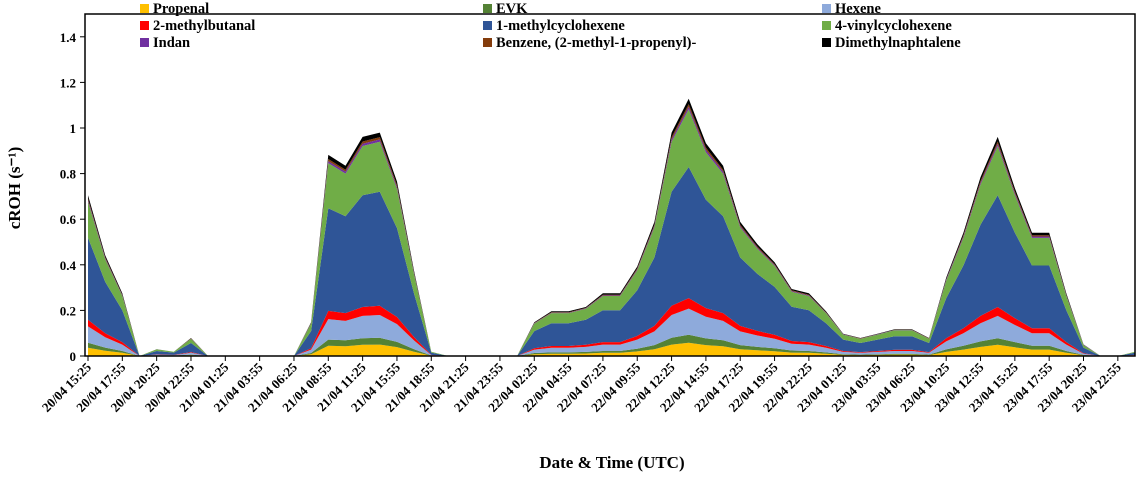 Image resolution: width=1139 pixels, height=477 pixels. Describe the element at coordinates (68, 265) in the screenshot. I see `y-tick-label: 0.4` at that location.